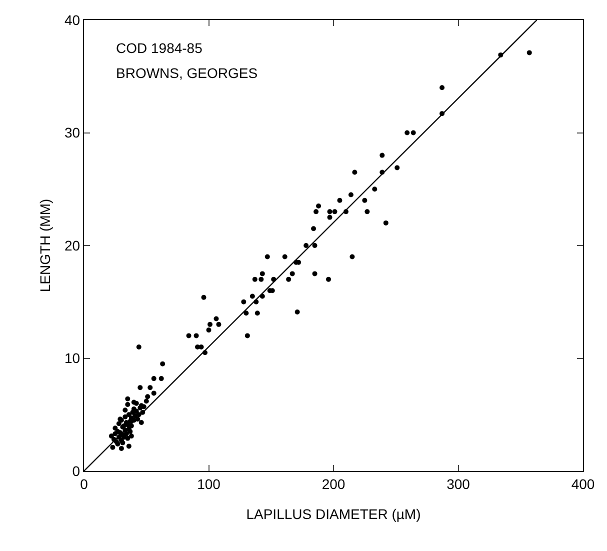  I want to click on x-tick-label: 300, so click(458, 484).